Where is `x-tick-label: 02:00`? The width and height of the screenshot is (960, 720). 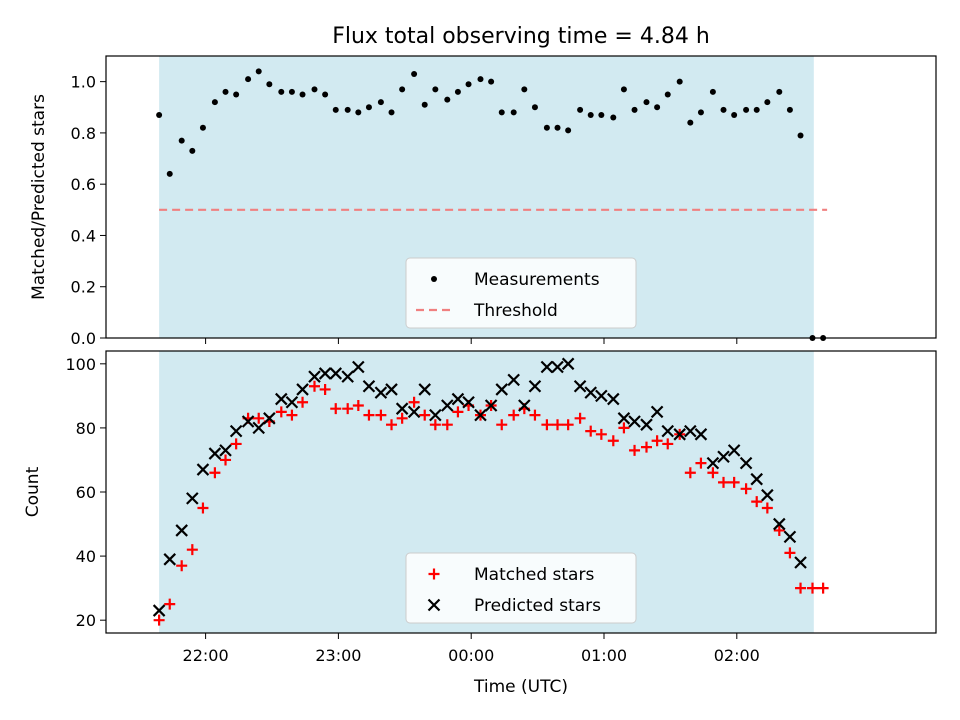 x-tick-label: 02:00 is located at coordinates (737, 655).